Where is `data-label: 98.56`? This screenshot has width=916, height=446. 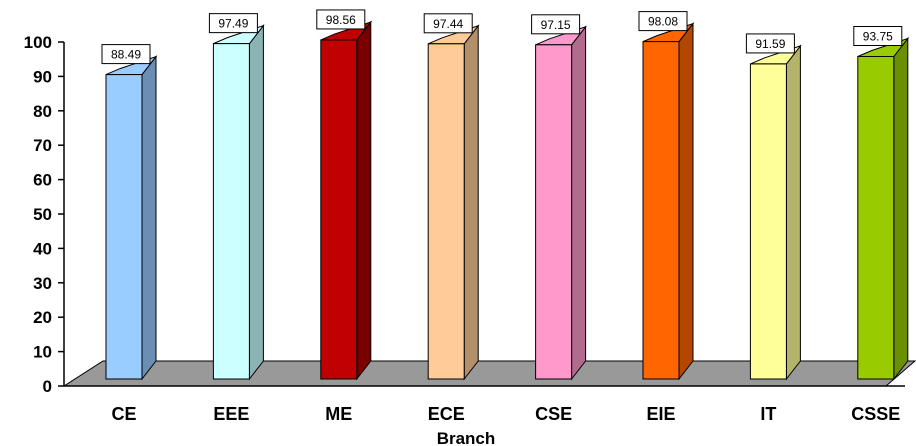
data-label: 98.56 is located at coordinates (341, 20).